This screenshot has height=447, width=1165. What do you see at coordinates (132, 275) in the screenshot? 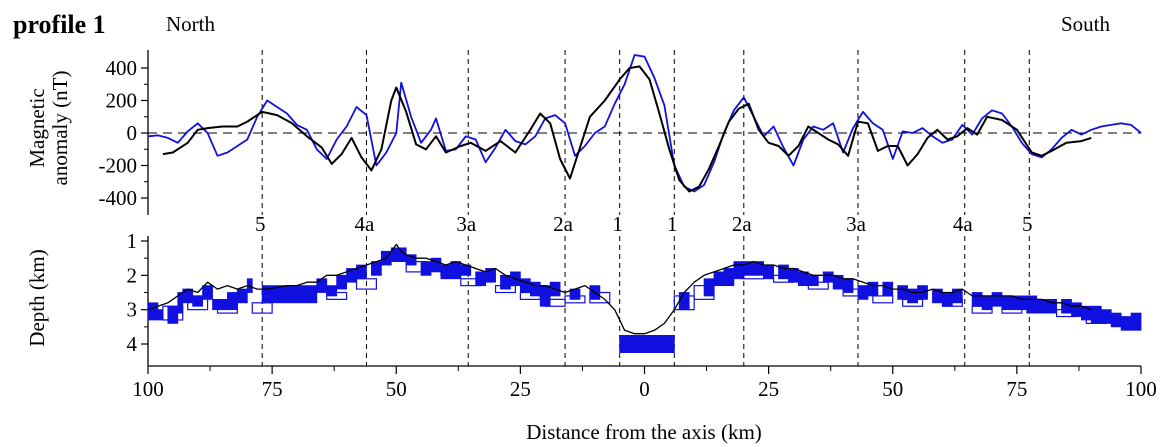
I see `depth-tick-label-1: 2` at bounding box center [132, 275].